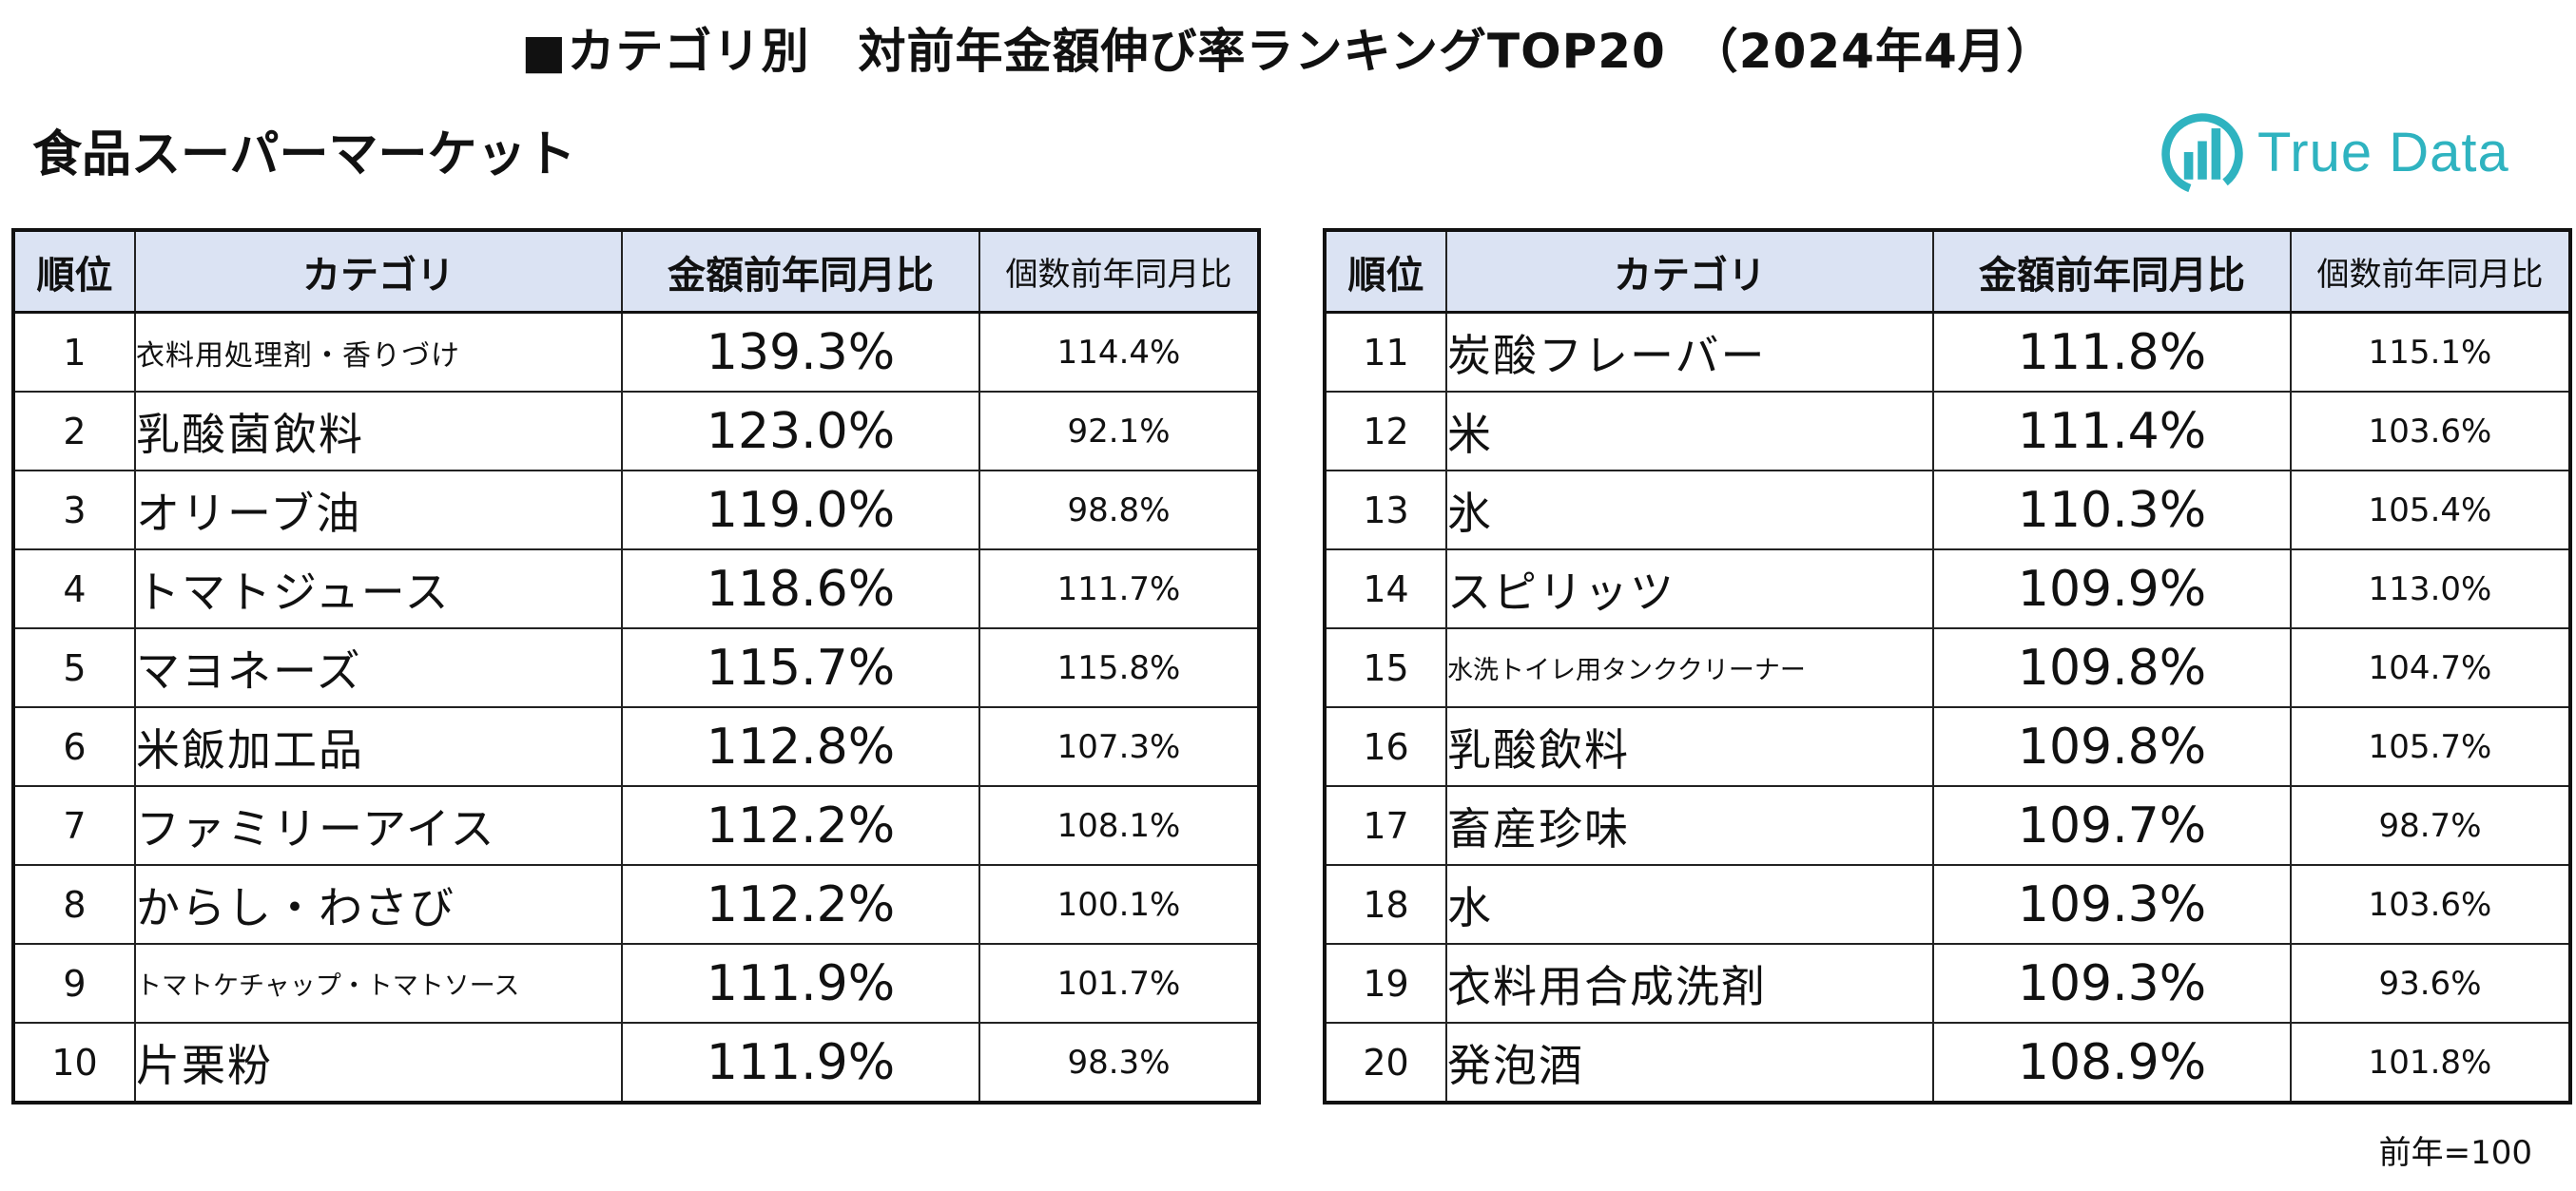 The height and width of the screenshot is (1191, 2576). I want to click on unit-ratio-cell: 101.7%, so click(1119, 983).